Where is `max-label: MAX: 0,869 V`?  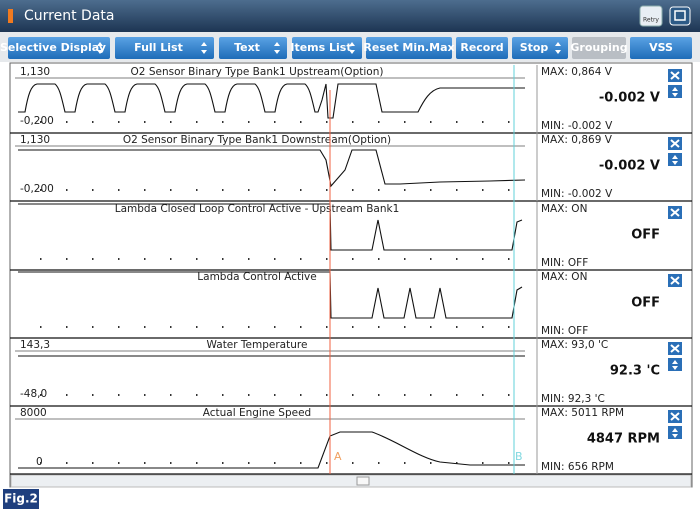 max-label: MAX: 0,869 V is located at coordinates (577, 140).